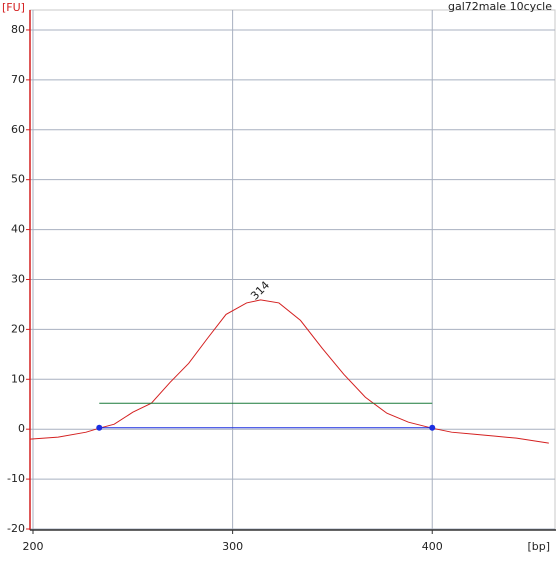 The image size is (556, 569). What do you see at coordinates (13, 7) in the screenshot?
I see `y-axis-label: [FU]` at bounding box center [13, 7].